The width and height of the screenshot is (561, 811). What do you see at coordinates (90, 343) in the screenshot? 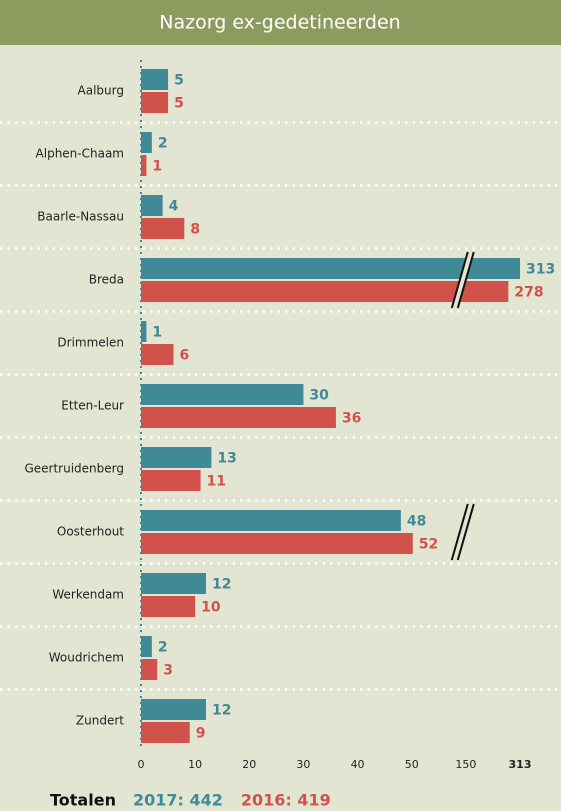
I see `category-label: Drimmelen` at bounding box center [90, 343].